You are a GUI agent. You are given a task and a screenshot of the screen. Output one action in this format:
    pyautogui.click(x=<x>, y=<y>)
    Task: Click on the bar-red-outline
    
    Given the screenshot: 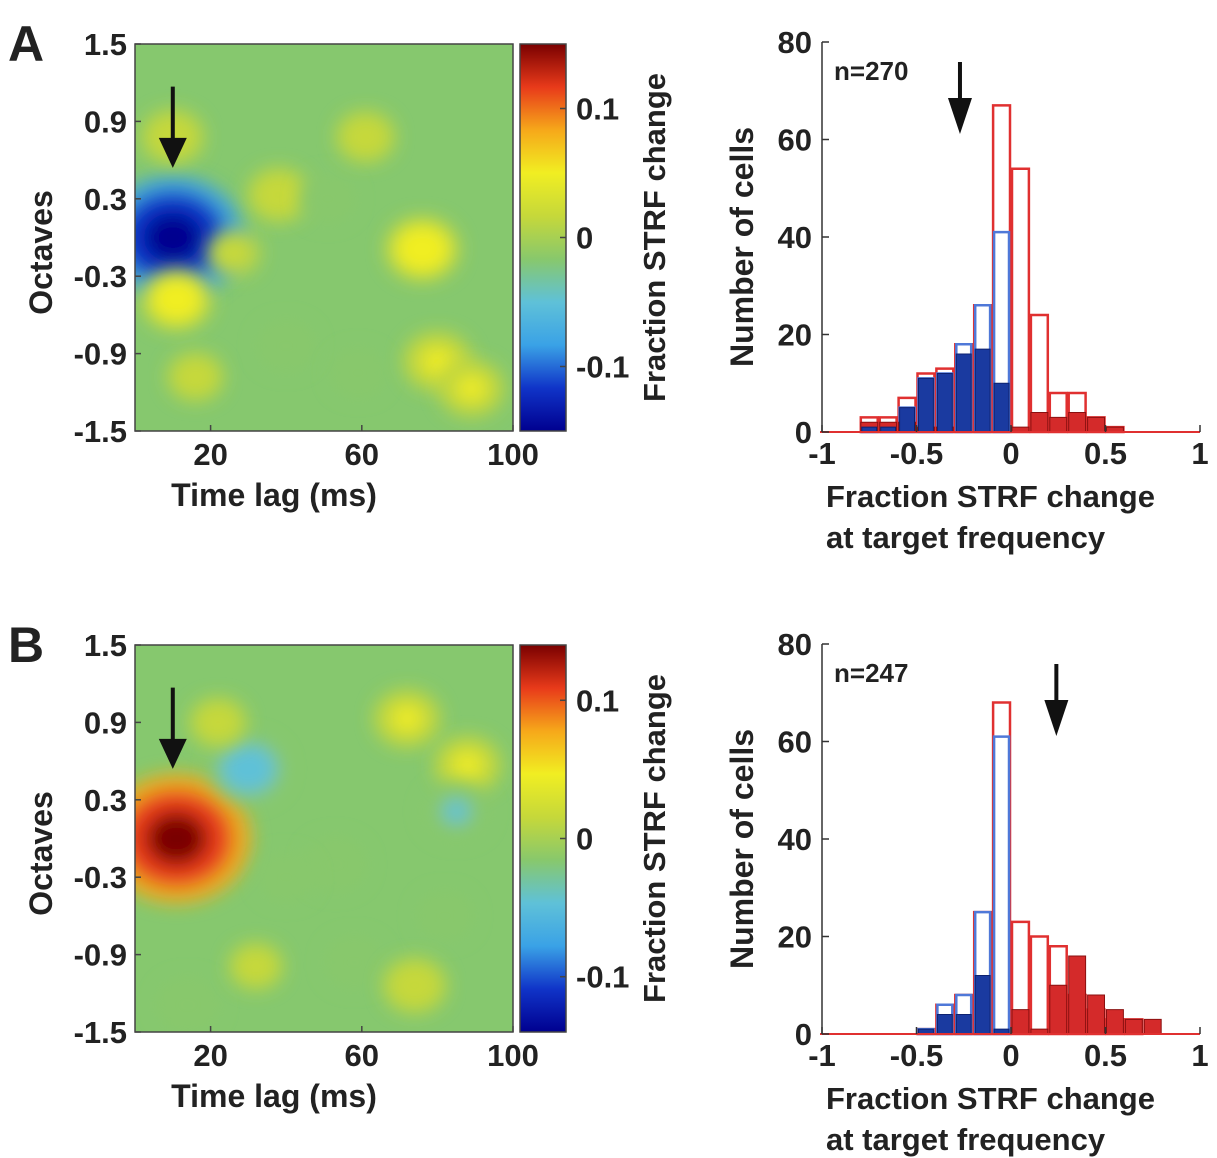 What is the action you would take?
    pyautogui.click(x=1020, y=300)
    